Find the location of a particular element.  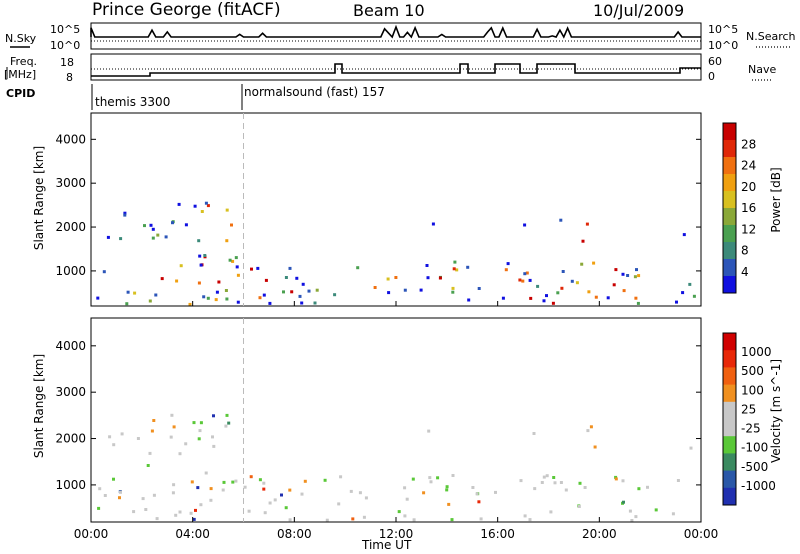

colorbar-swatch is located at coordinates (729, 342).